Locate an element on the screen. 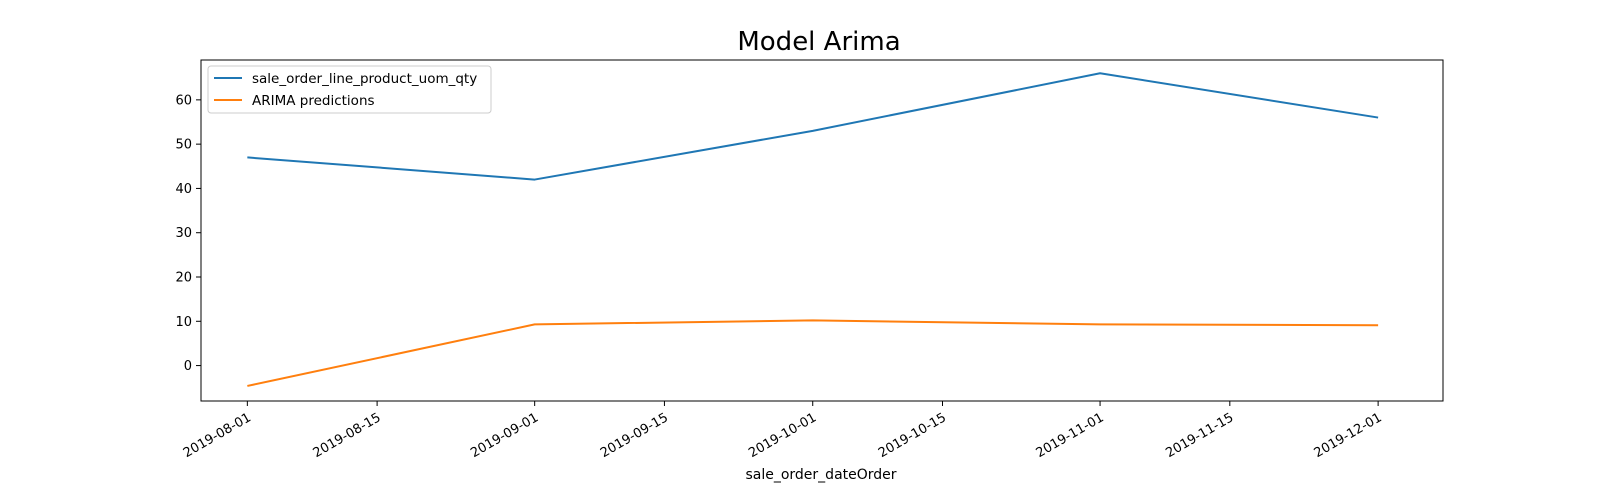 The width and height of the screenshot is (1600, 500). y-tick-label: 10 is located at coordinates (183, 322).